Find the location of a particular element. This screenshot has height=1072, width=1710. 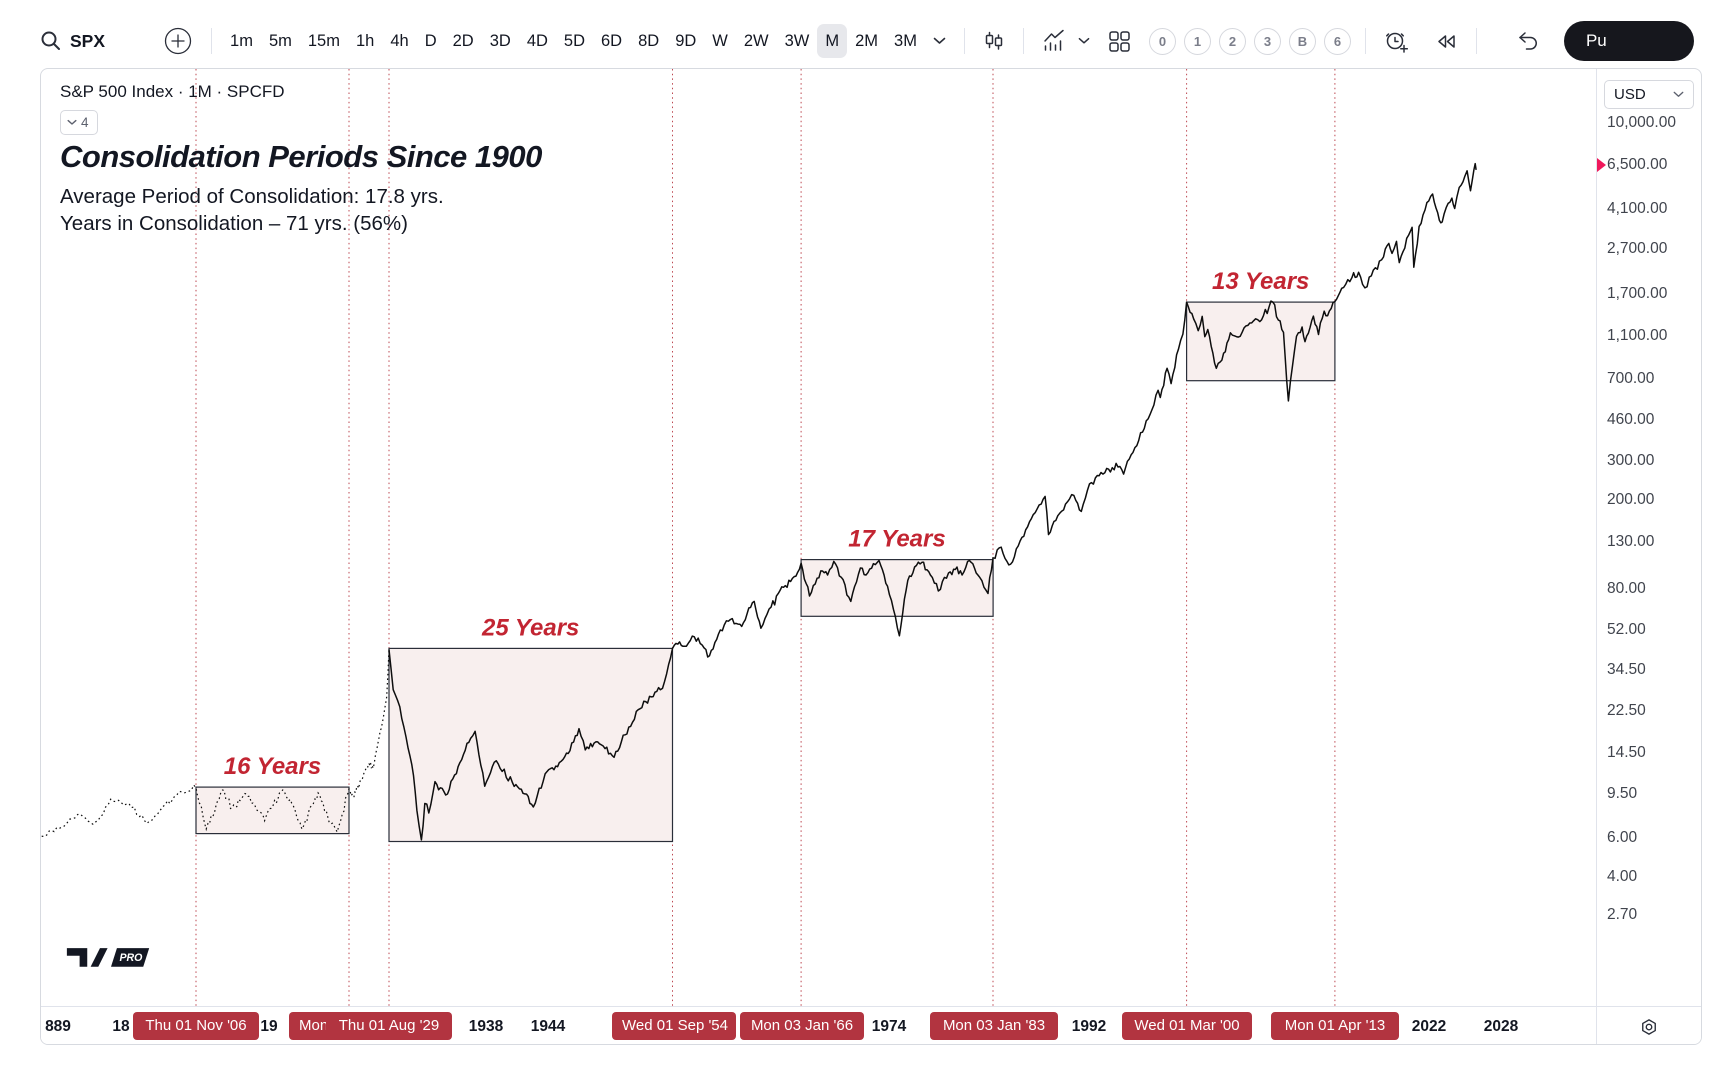

timeframe-4D: 4D is located at coordinates (537, 41).